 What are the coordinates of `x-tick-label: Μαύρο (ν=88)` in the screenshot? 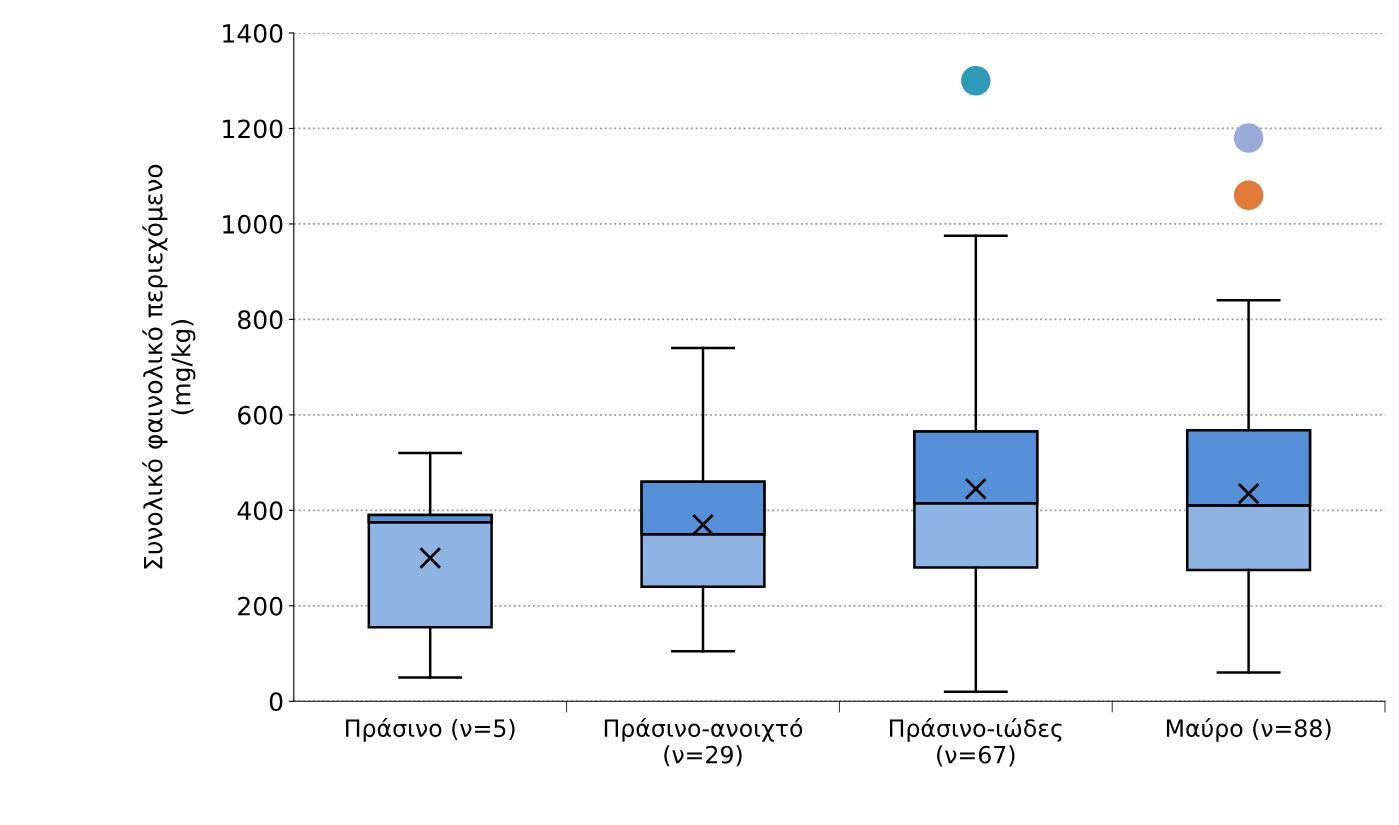 It's located at (1248, 729).